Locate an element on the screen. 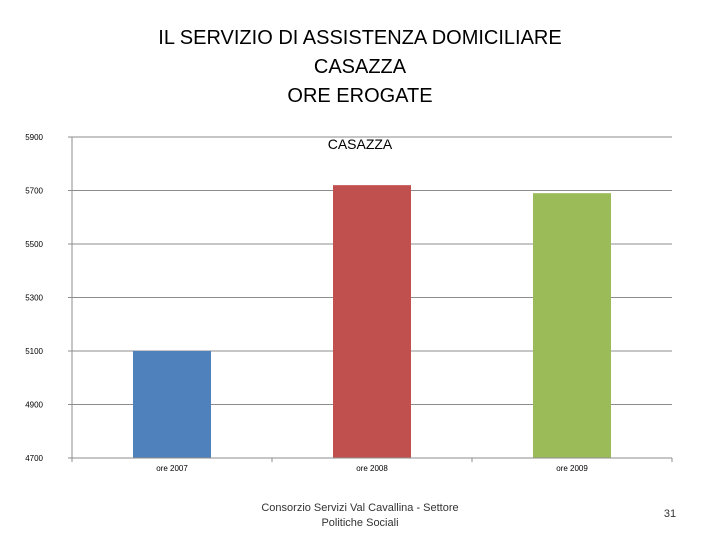  y-tick-label: 5900 is located at coordinates (34, 137).